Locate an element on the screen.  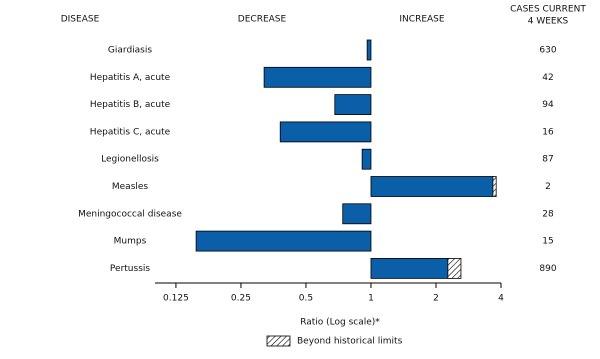
cases-value: 16 is located at coordinates (548, 132).